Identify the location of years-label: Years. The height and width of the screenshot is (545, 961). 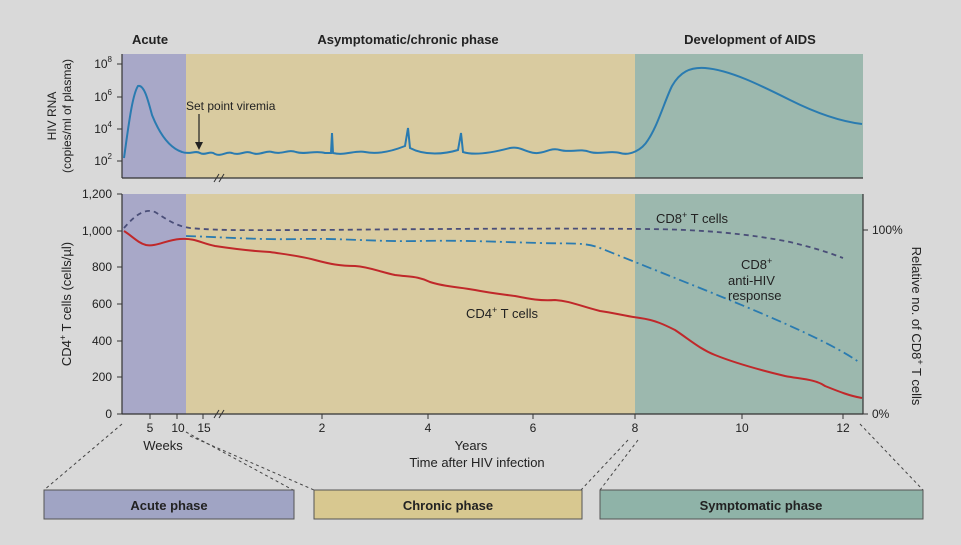
(471, 445).